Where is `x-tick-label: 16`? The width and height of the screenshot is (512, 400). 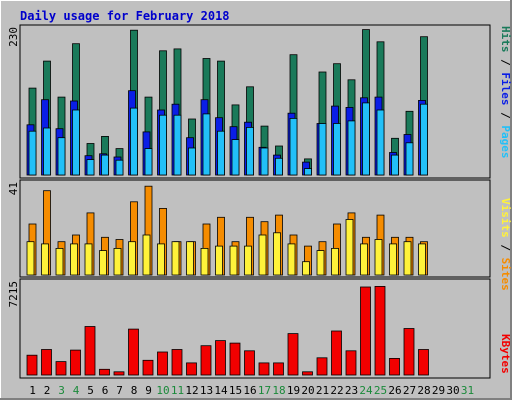 x-tick-label: 16 is located at coordinates (249, 390).